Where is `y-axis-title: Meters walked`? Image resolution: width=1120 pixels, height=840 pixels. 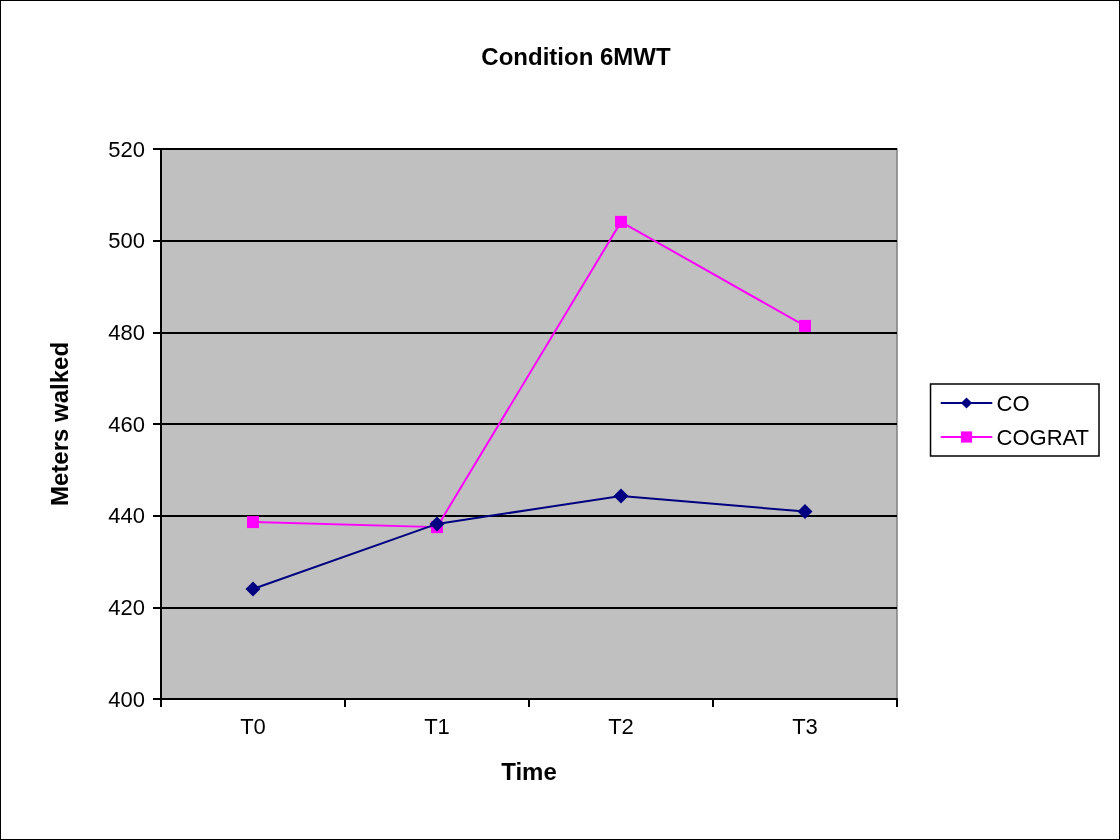
y-axis-title: Meters walked is located at coordinates (59, 424).